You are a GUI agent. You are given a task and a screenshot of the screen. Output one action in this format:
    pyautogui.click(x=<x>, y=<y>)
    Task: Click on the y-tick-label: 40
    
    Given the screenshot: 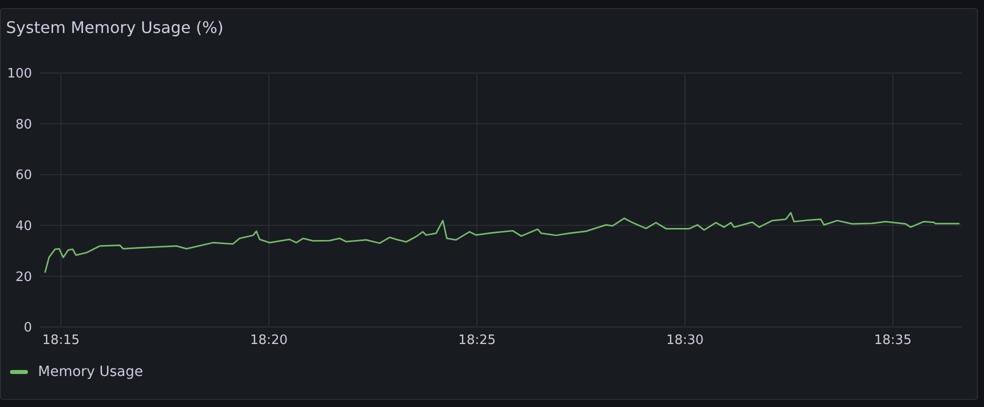 What is the action you would take?
    pyautogui.click(x=23, y=226)
    